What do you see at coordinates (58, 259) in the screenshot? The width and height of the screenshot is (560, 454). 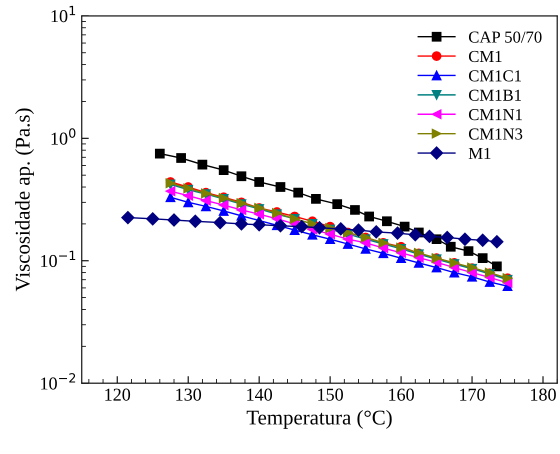 I see `y-tick-label: 10$^{−1}$` at bounding box center [58, 259].